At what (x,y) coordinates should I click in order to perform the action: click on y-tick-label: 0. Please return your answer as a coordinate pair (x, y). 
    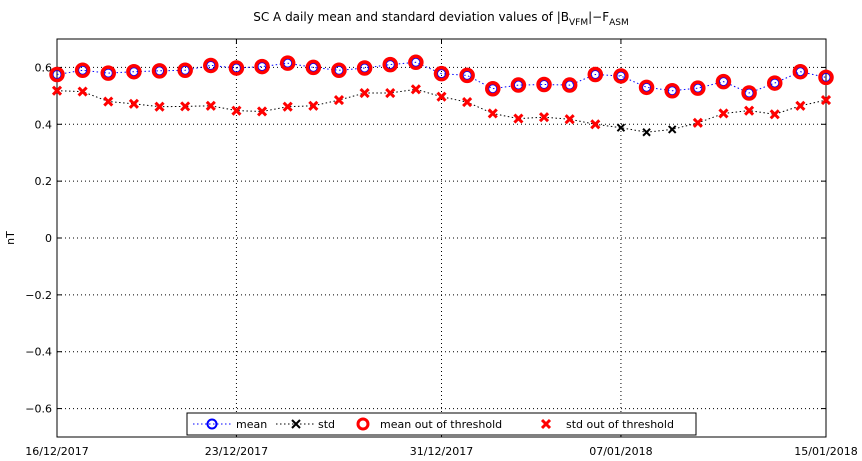
    Looking at the image, I should click on (48, 238).